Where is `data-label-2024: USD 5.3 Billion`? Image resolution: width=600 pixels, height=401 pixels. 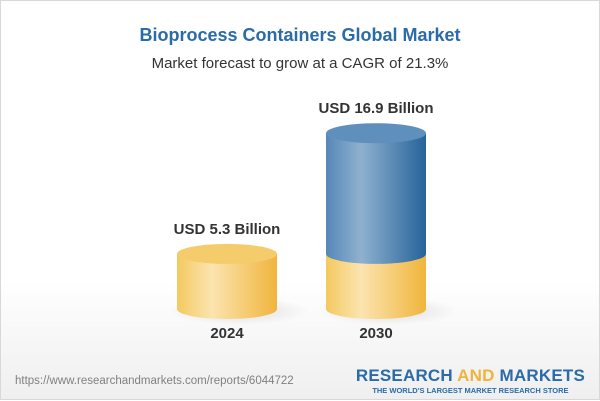 data-label-2024: USD 5.3 Billion is located at coordinates (227, 229).